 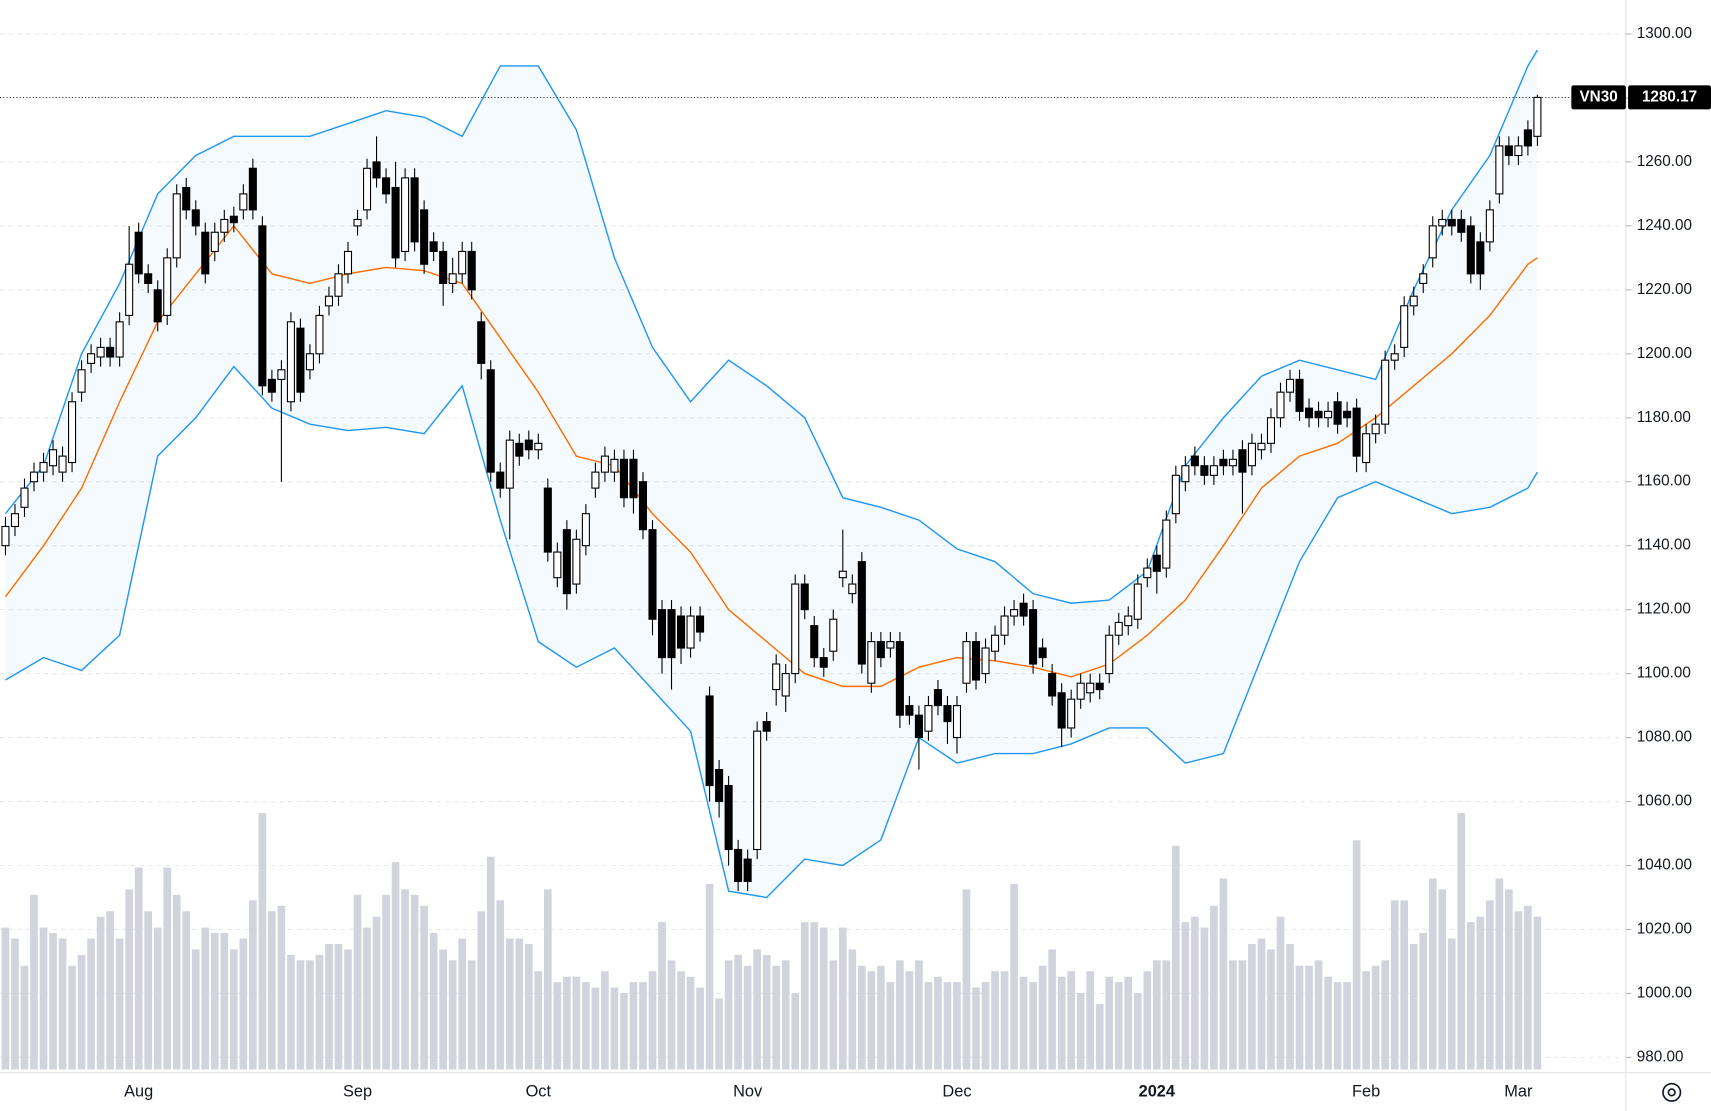 What do you see at coordinates (1664, 992) in the screenshot?
I see `y-tick-label: 1000.00` at bounding box center [1664, 992].